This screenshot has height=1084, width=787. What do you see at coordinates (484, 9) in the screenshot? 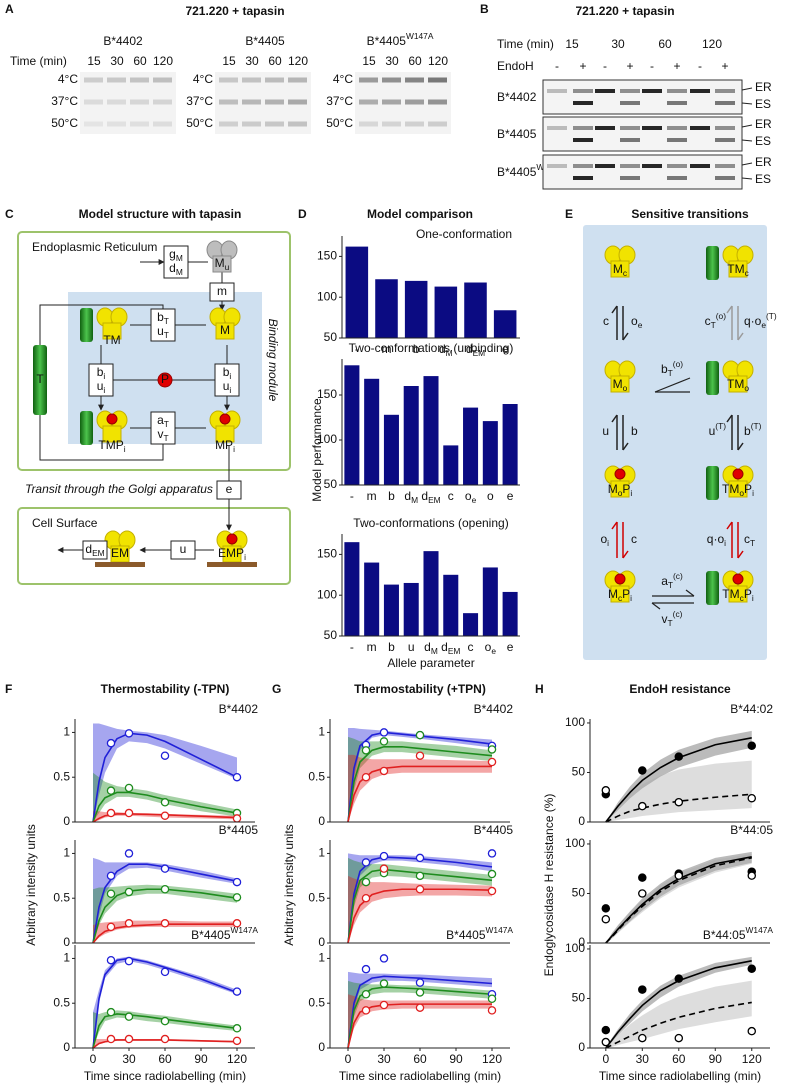
I see `panel-label: B` at bounding box center [484, 9].